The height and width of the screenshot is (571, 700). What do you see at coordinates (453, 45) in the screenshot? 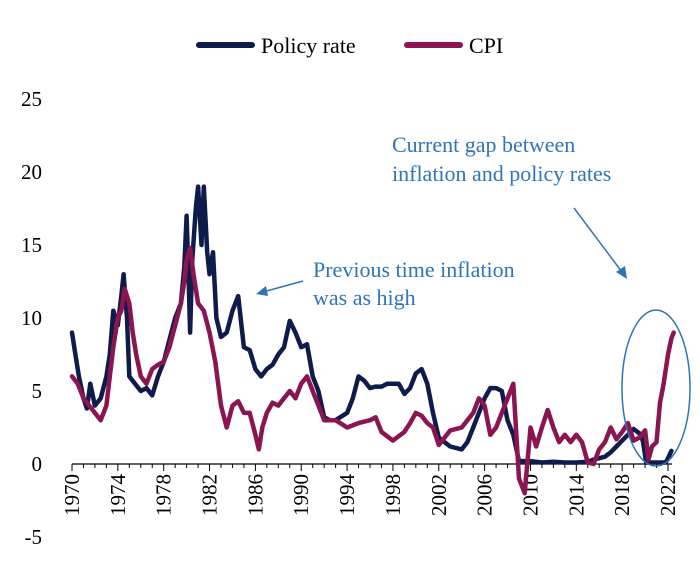
I see `legend-cpi: CPI` at bounding box center [453, 45].